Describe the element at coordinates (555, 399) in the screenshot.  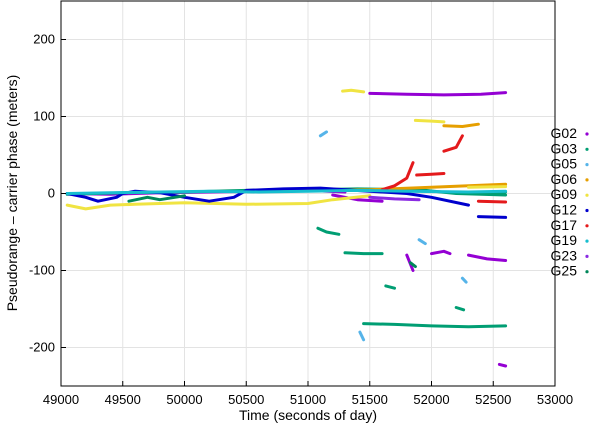
I see `x-tick-label: 53000` at that location.